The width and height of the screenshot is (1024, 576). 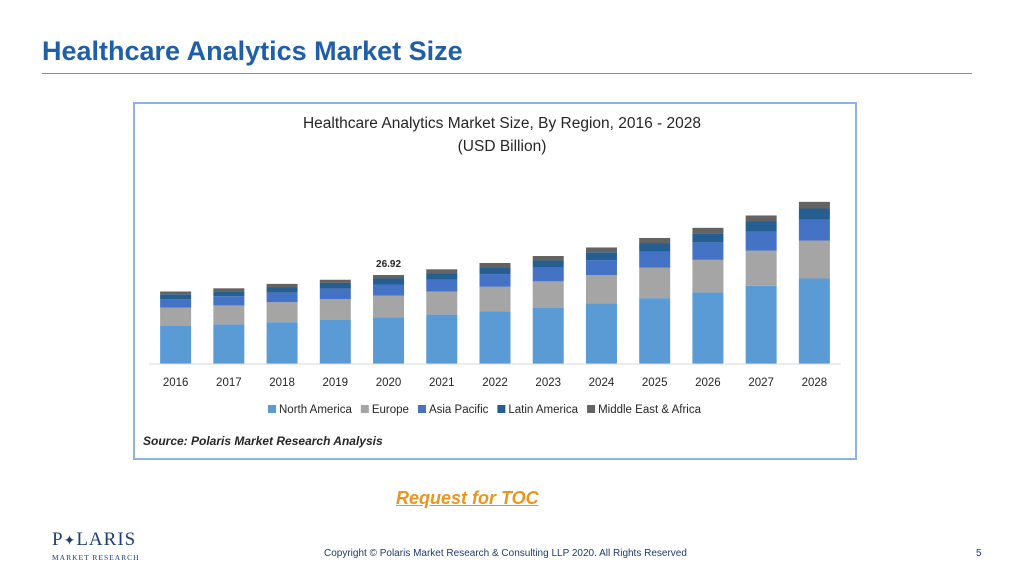 What do you see at coordinates (252, 51) in the screenshot?
I see `slide-title: Healthcare Analytics Market Size` at bounding box center [252, 51].